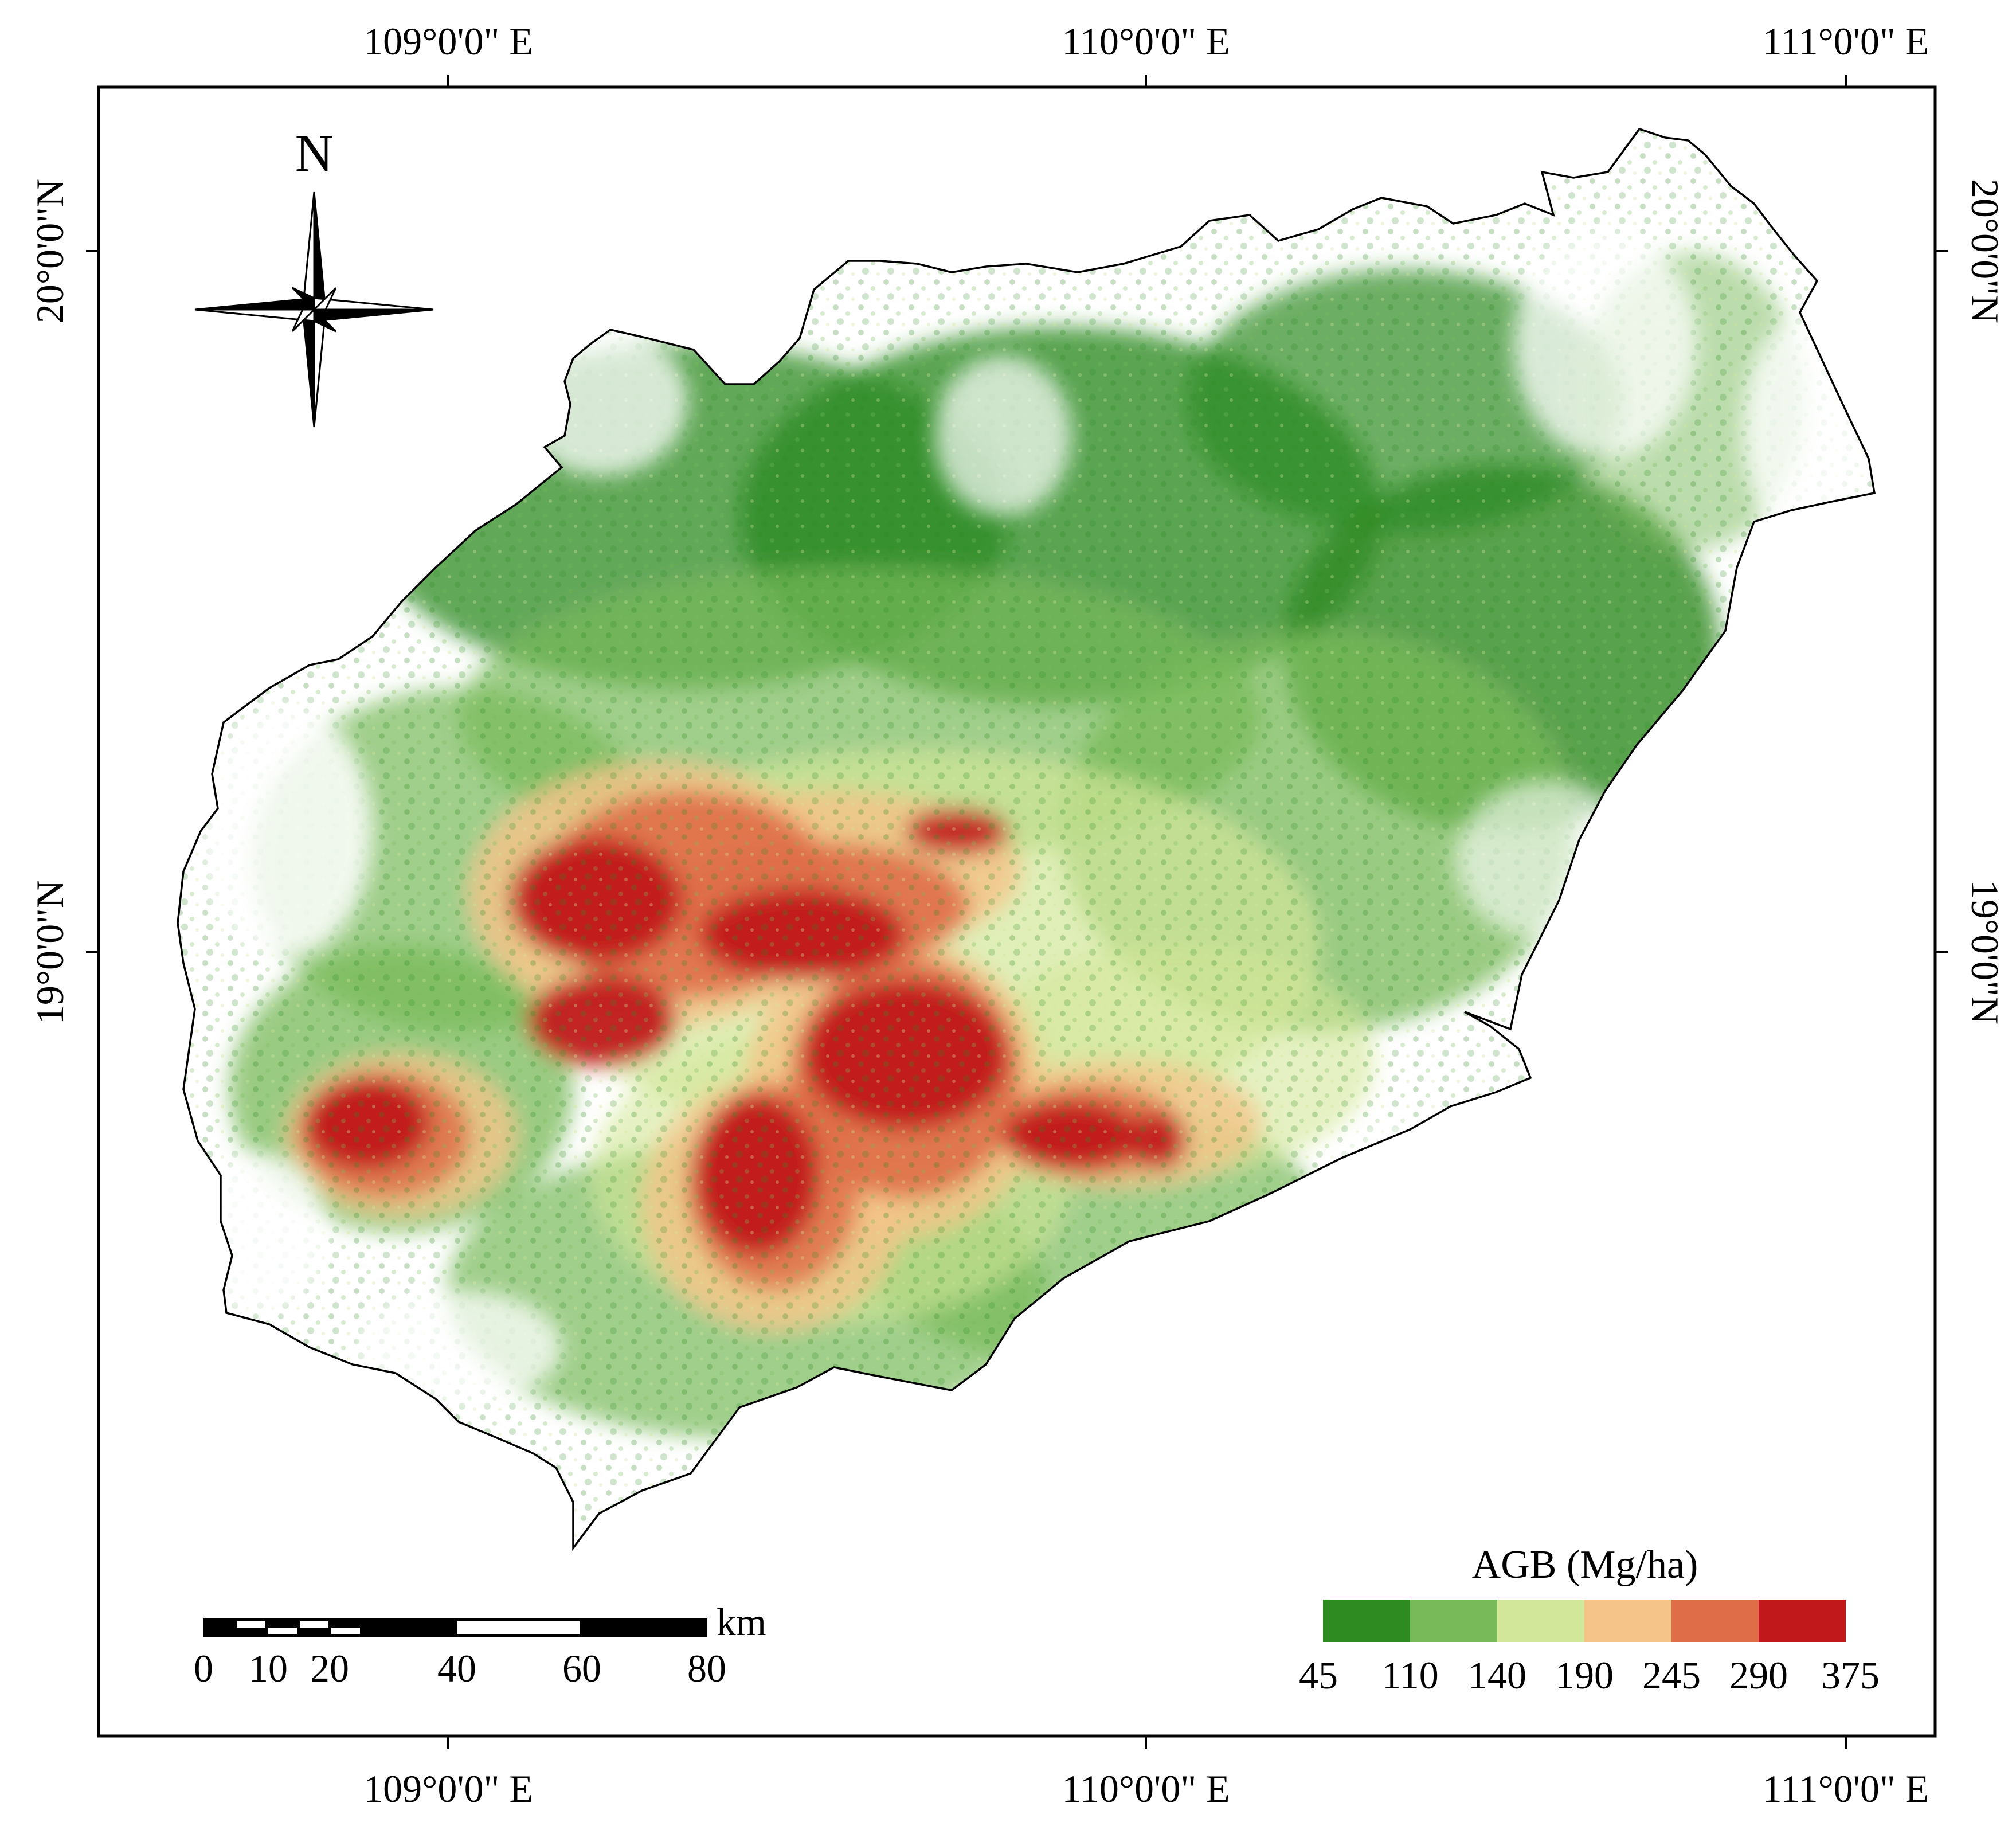 The image size is (2016, 1826). I want to click on lat-label-right: 19°0'0"N, so click(1985, 952).